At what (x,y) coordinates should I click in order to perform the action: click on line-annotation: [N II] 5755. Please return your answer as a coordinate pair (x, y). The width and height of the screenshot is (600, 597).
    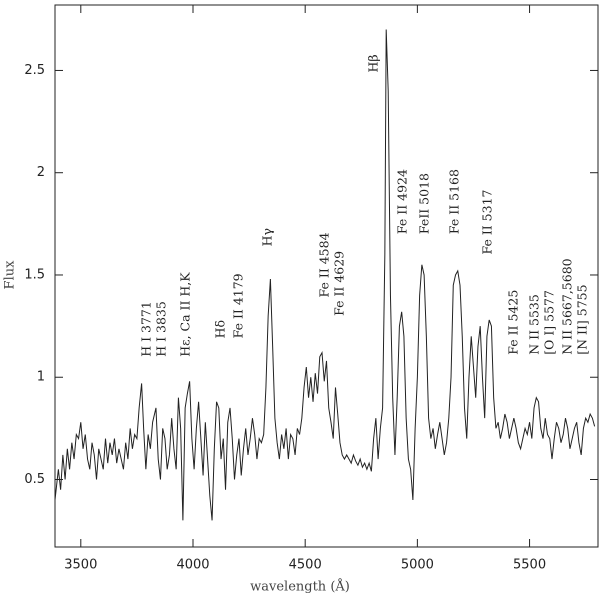
    Looking at the image, I should click on (581, 319).